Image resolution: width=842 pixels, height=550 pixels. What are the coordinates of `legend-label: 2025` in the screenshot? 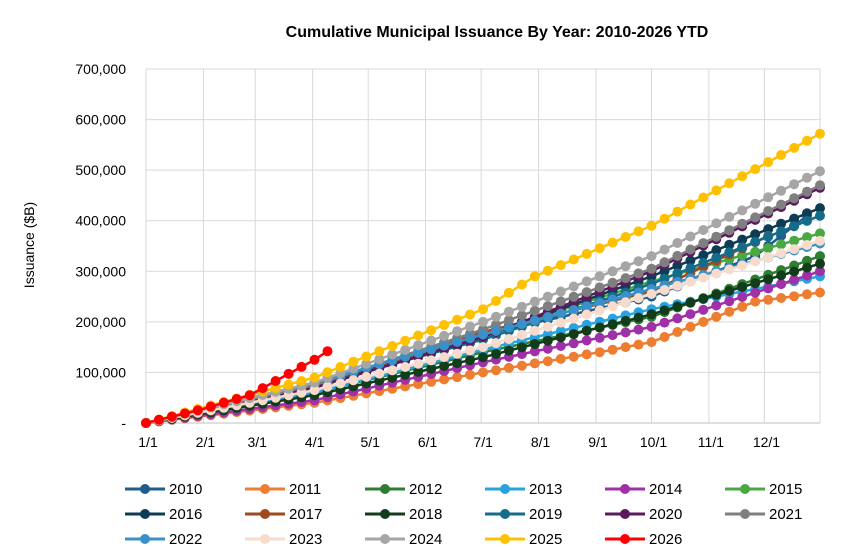 It's located at (545, 539).